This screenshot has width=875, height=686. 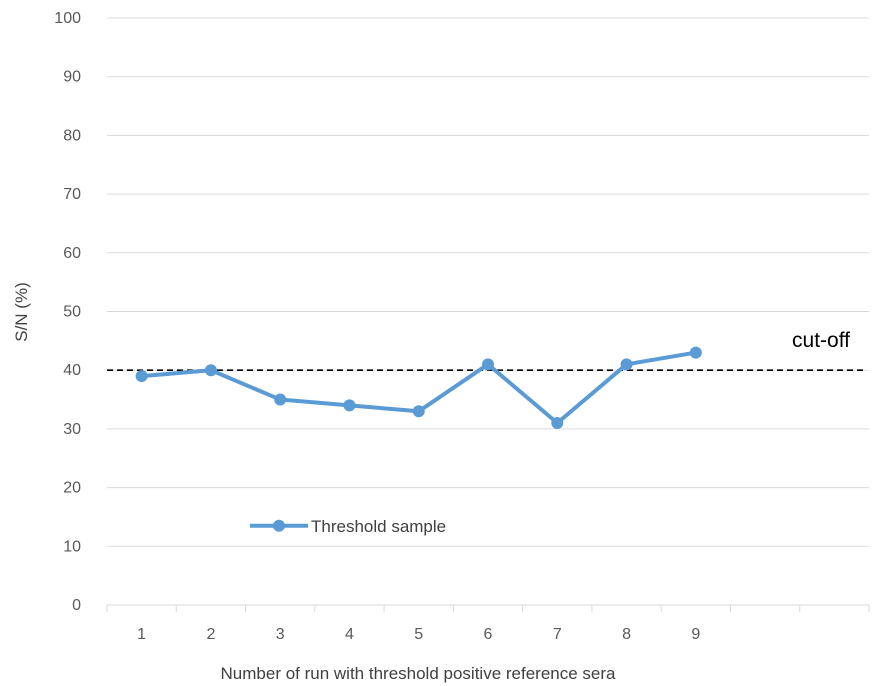 I want to click on x-tick-labels: 1 2 3 4 5 6 7 8 9, so click(x=418, y=634).